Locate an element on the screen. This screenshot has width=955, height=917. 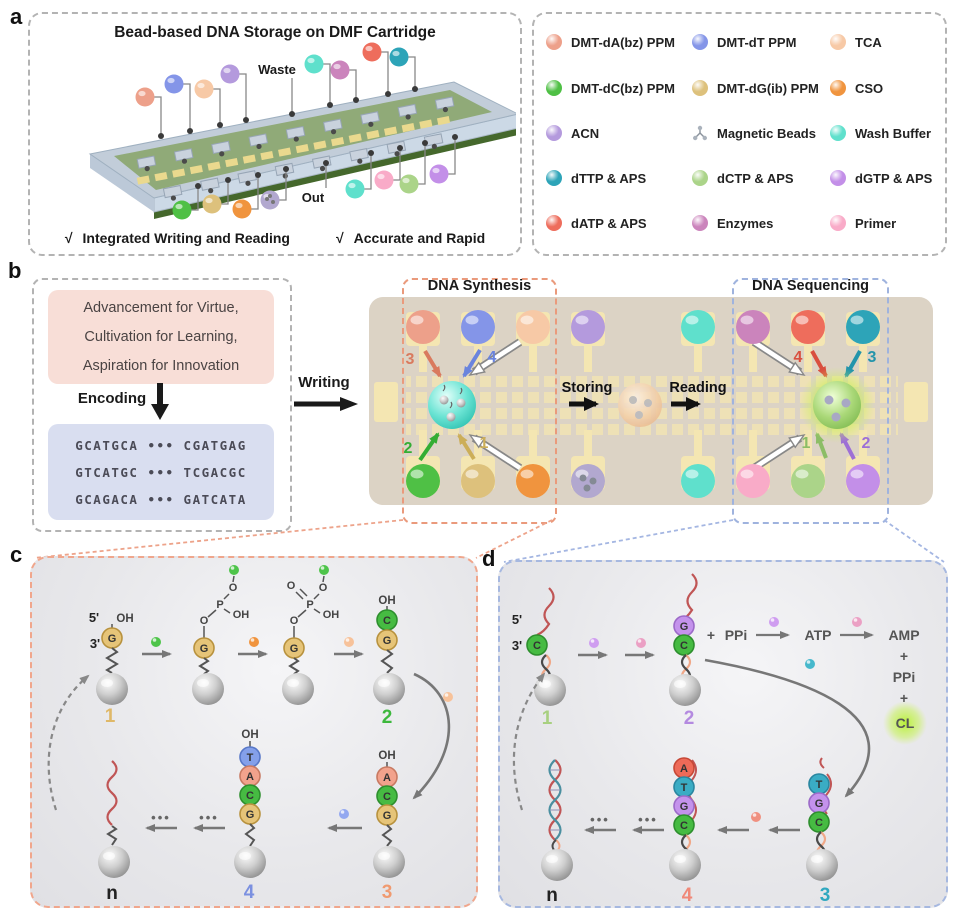
seq-step3: T G C 3 is located at coordinates (822, 829).